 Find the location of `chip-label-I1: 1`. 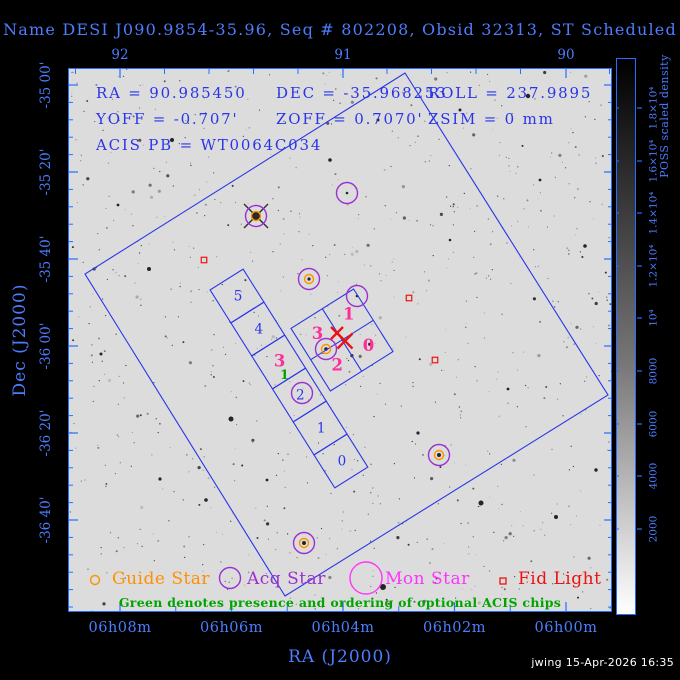

chip-label-I1: 1 is located at coordinates (348, 313).